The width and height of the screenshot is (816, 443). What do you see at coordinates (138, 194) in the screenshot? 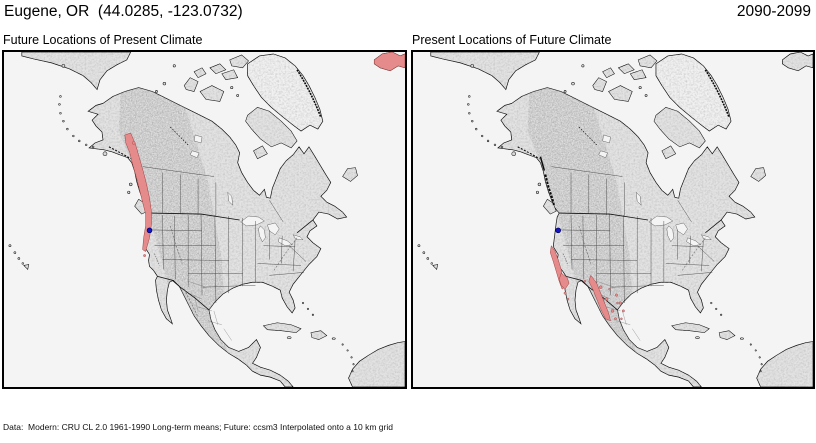
I see `analog-region-pacific-northwest-coast` at bounding box center [138, 194].